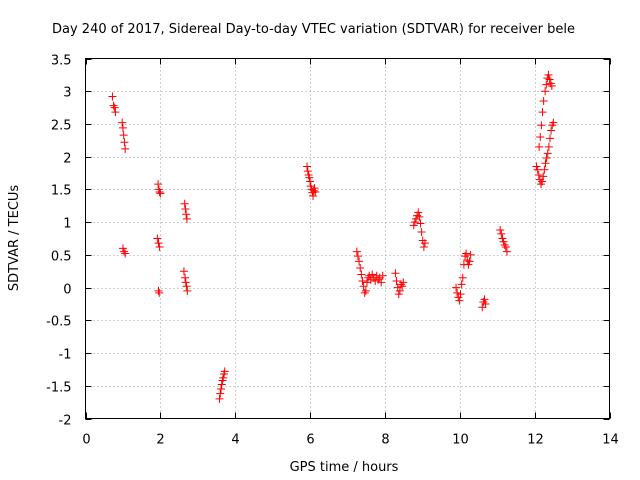  I want to click on x-tick-label: 6, so click(310, 440).